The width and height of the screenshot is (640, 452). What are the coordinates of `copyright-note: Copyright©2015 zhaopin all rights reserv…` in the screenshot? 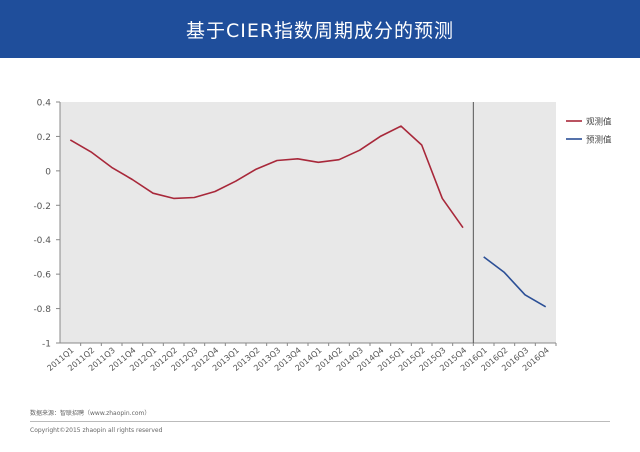 It's located at (96, 430).